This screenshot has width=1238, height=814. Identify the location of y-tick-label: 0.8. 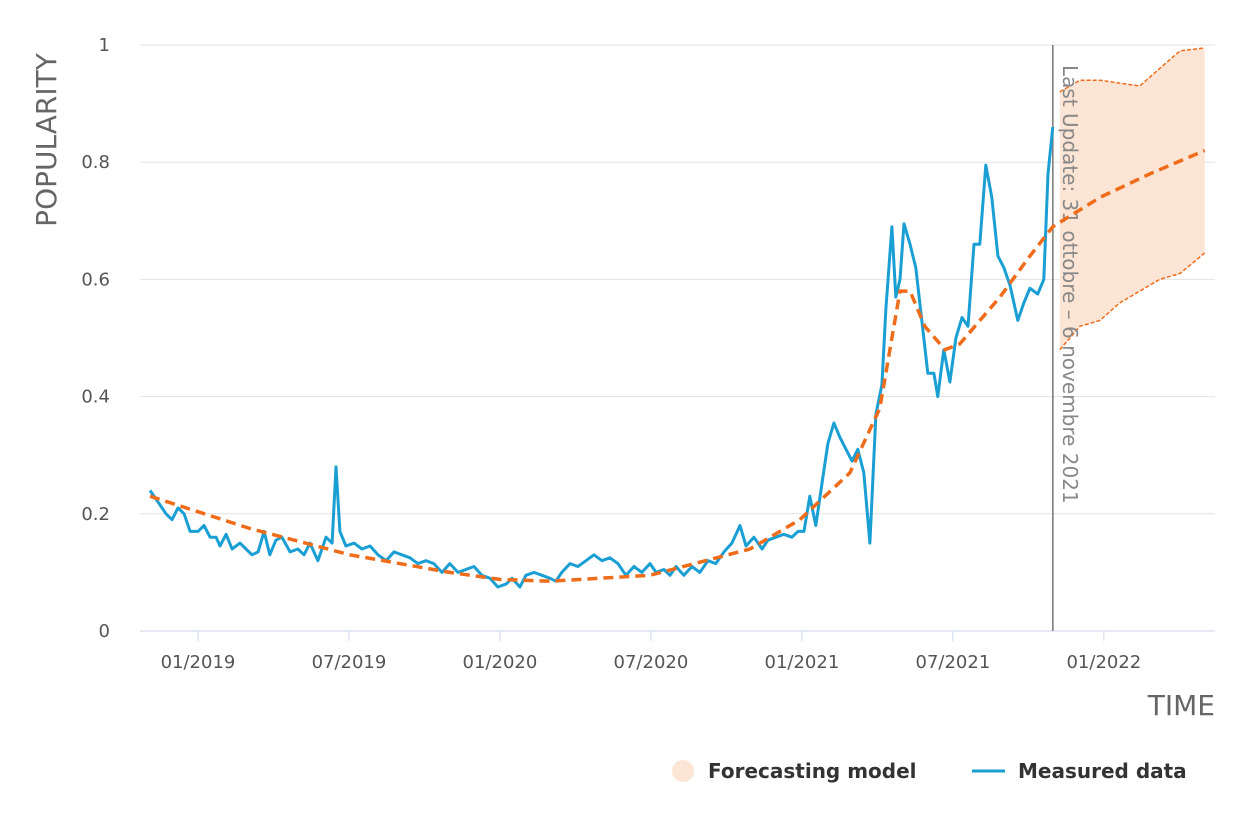
(95, 162).